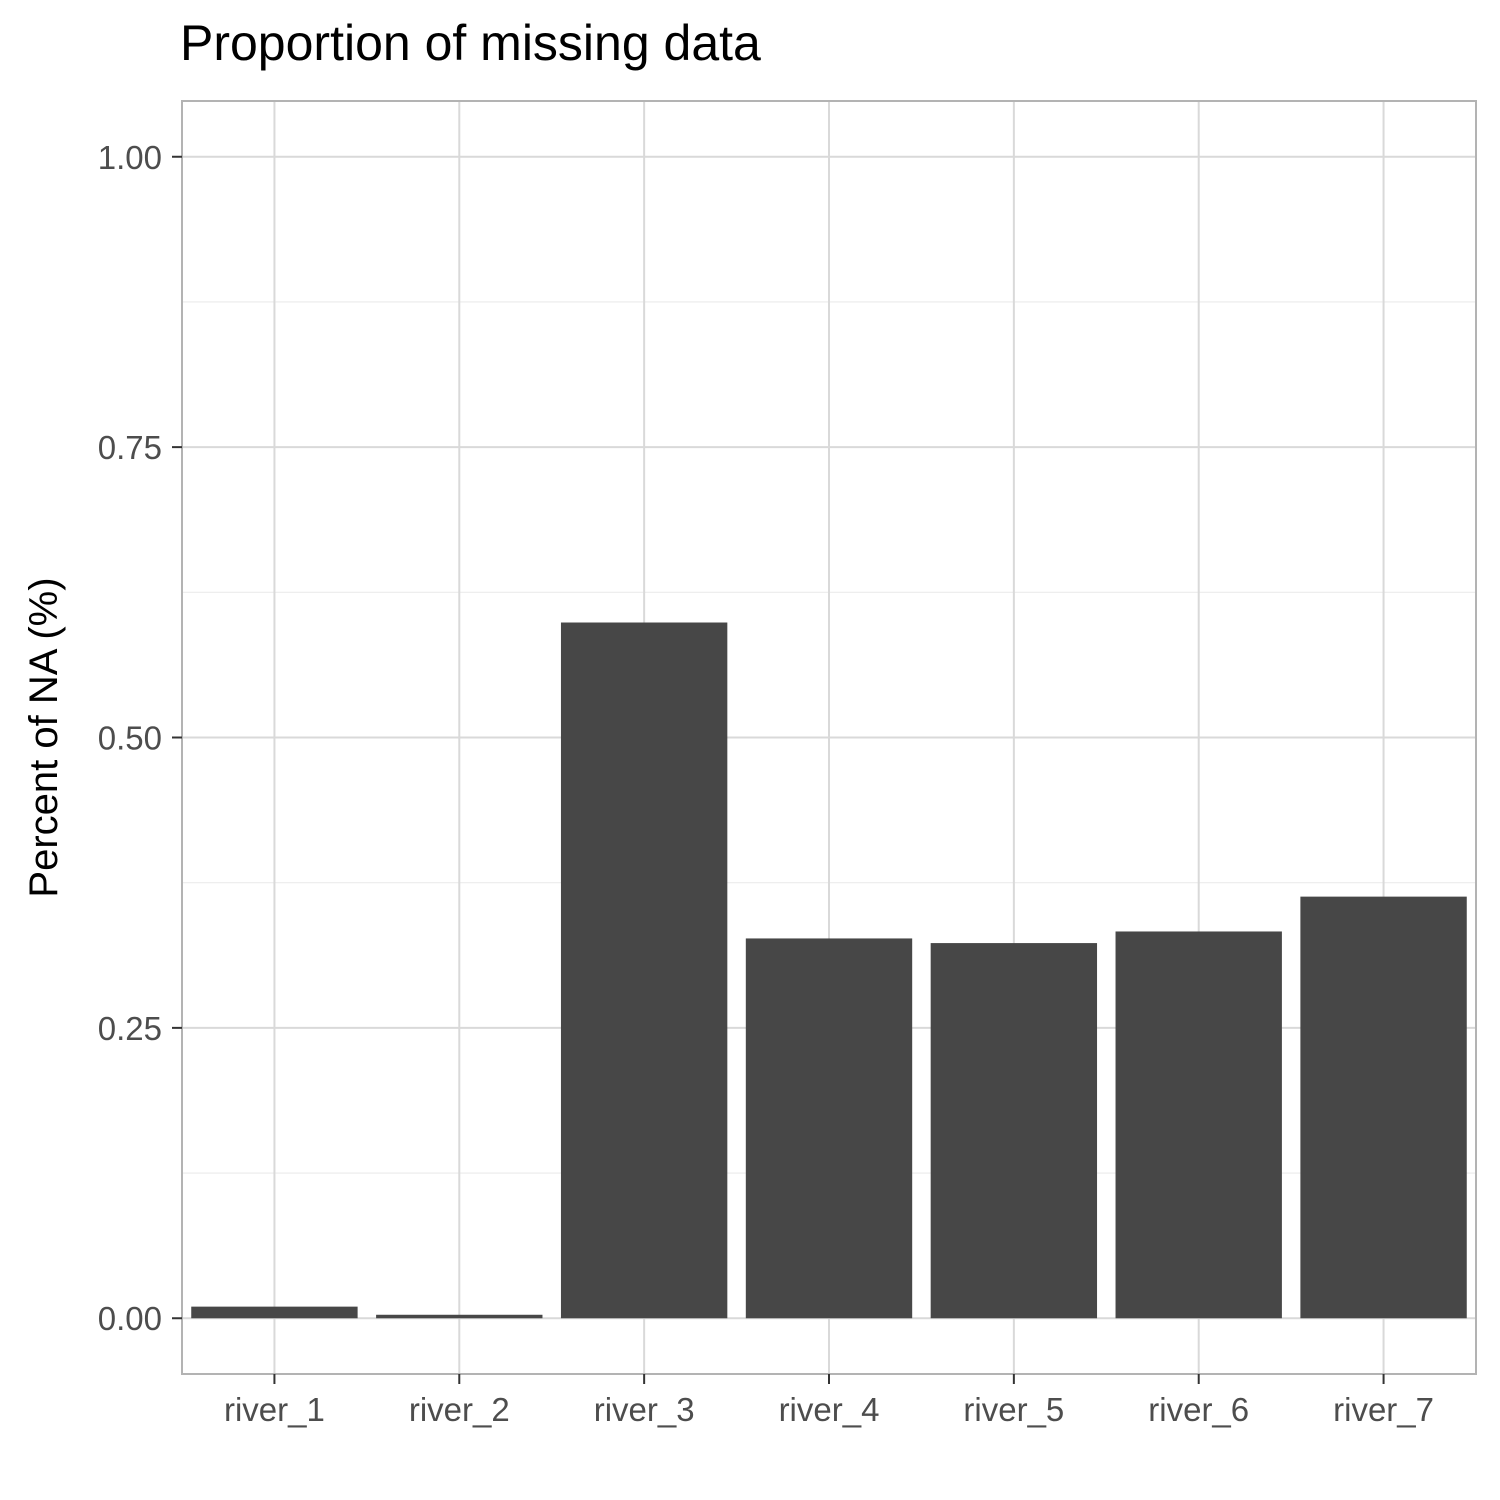  What do you see at coordinates (130, 1318) in the screenshot?
I see `y-tick-label: 0.00` at bounding box center [130, 1318].